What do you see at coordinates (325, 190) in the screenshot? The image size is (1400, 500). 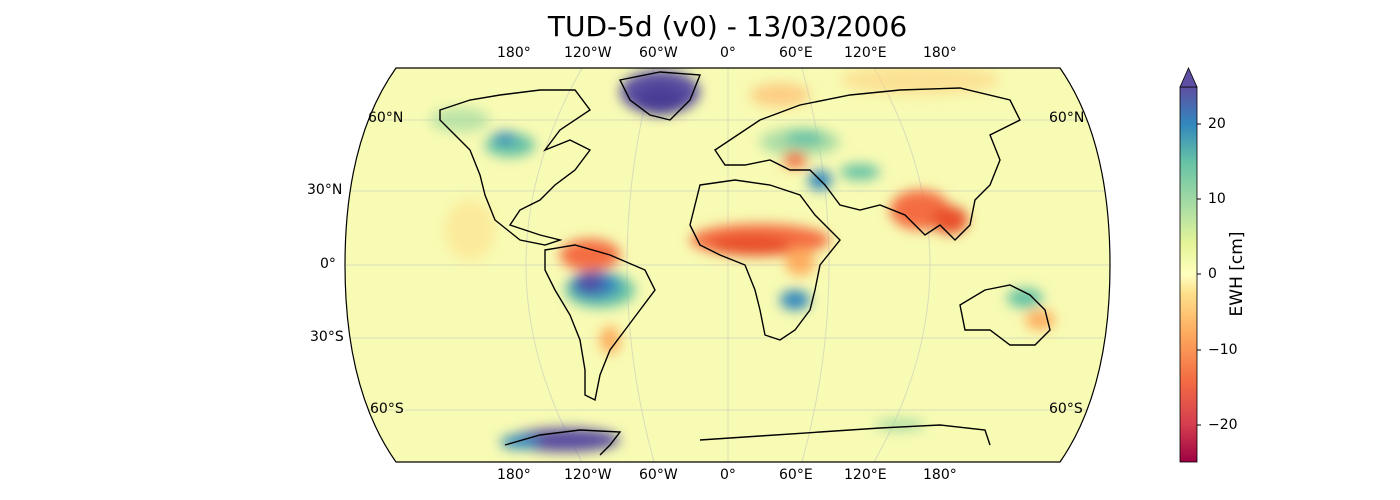 I see `lat-label-left: 30°N` at bounding box center [325, 190].